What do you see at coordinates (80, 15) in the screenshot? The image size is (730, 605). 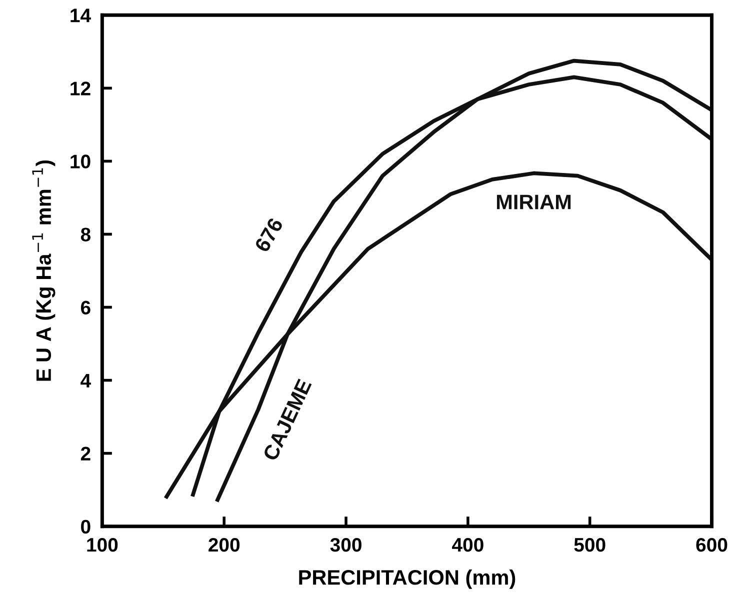 I see `y-tick-label: 14` at bounding box center [80, 15].